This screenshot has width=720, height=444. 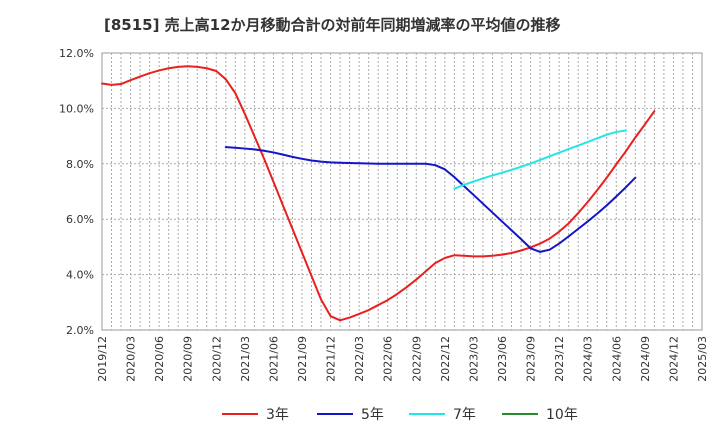 I want to click on x-tick-label: 2022/09, so click(x=416, y=359).